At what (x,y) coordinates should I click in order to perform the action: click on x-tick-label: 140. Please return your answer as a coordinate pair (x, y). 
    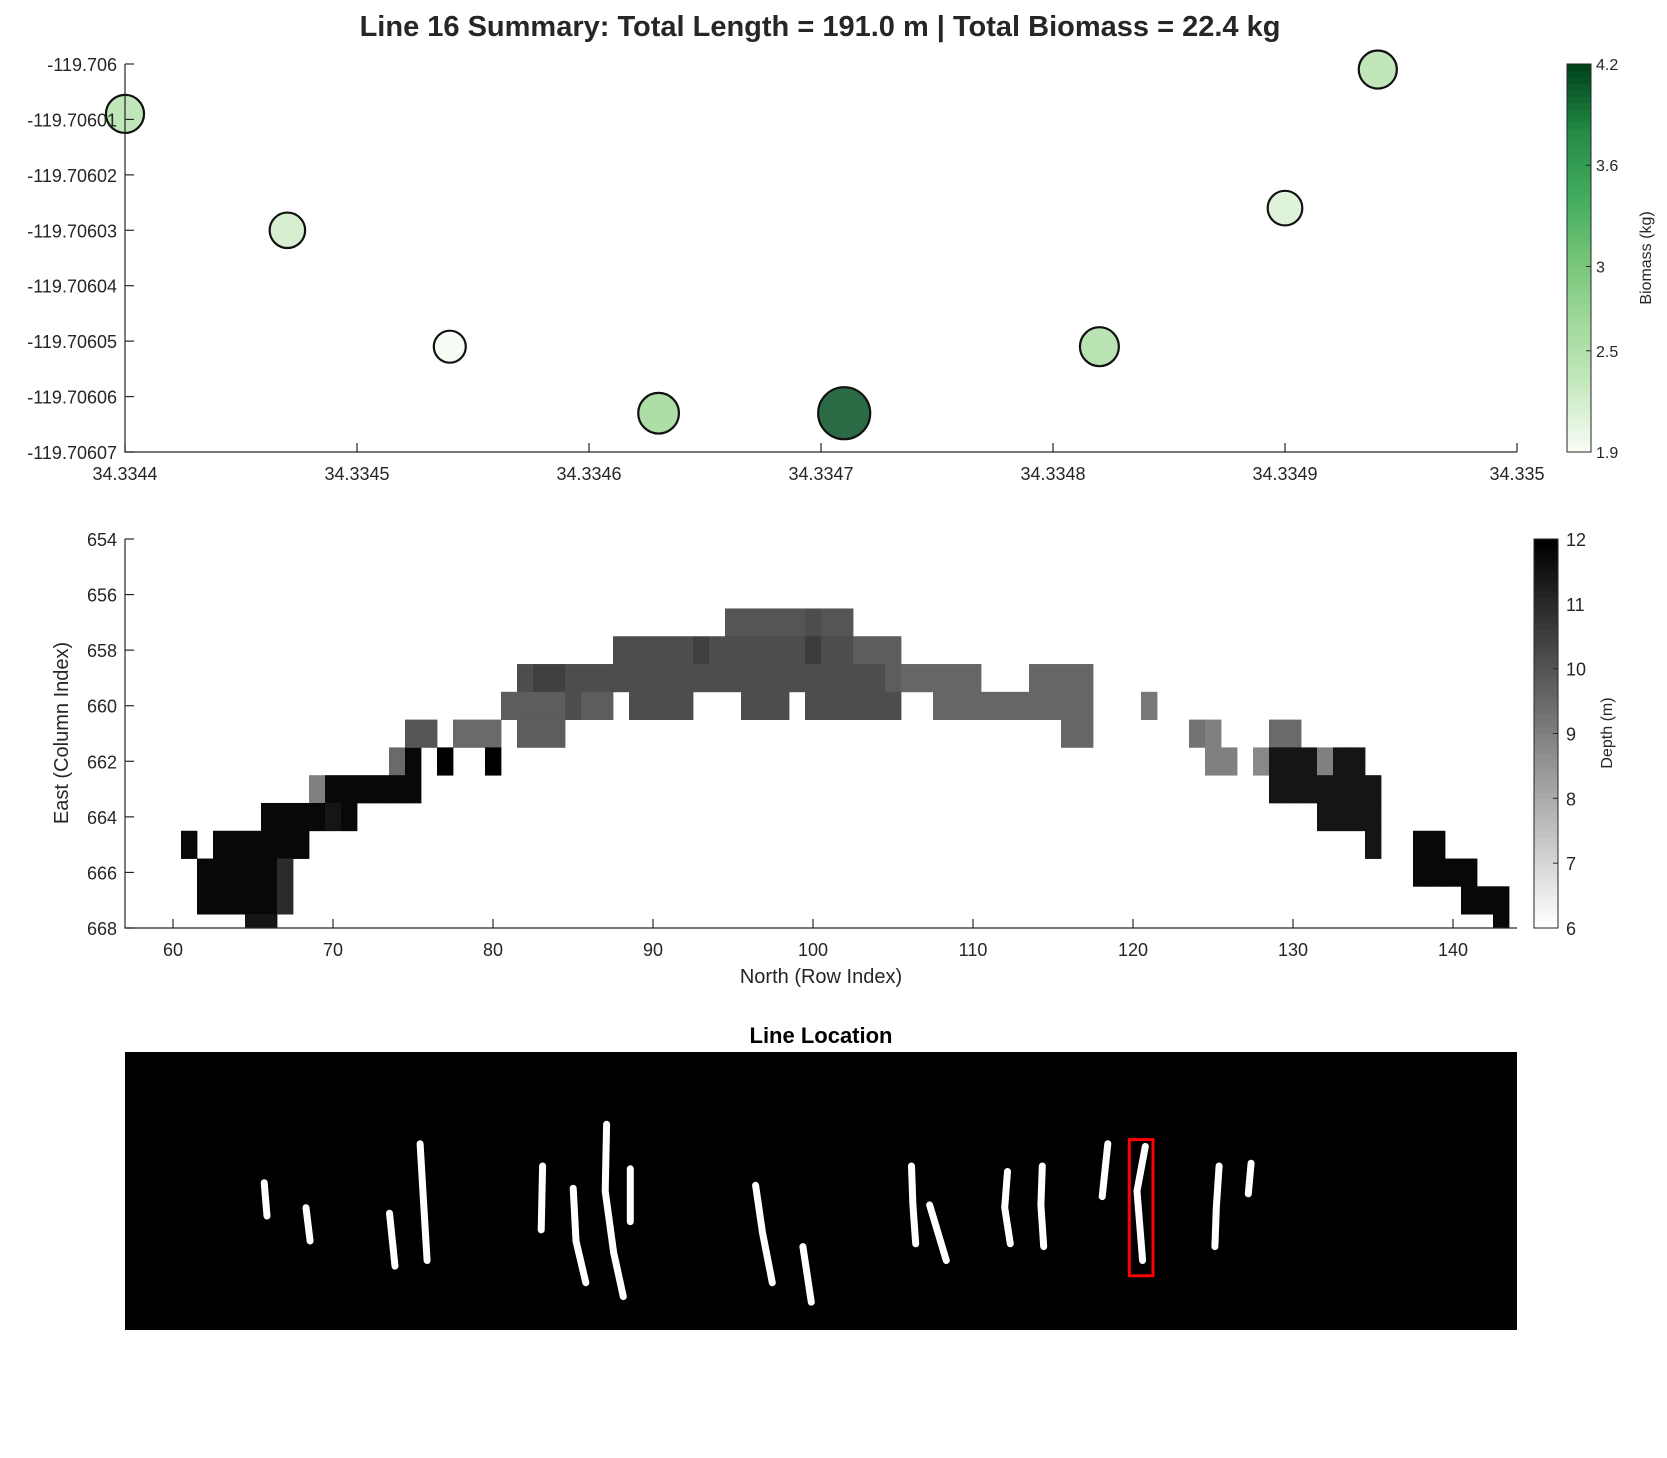
    Looking at the image, I should click on (1453, 950).